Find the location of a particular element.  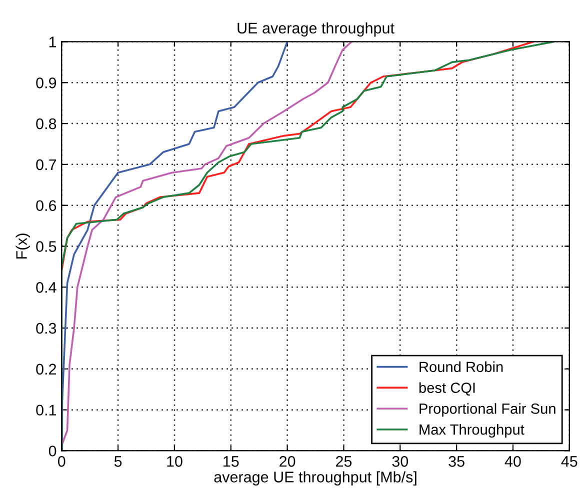

x-tick-label: 40 is located at coordinates (512, 461).